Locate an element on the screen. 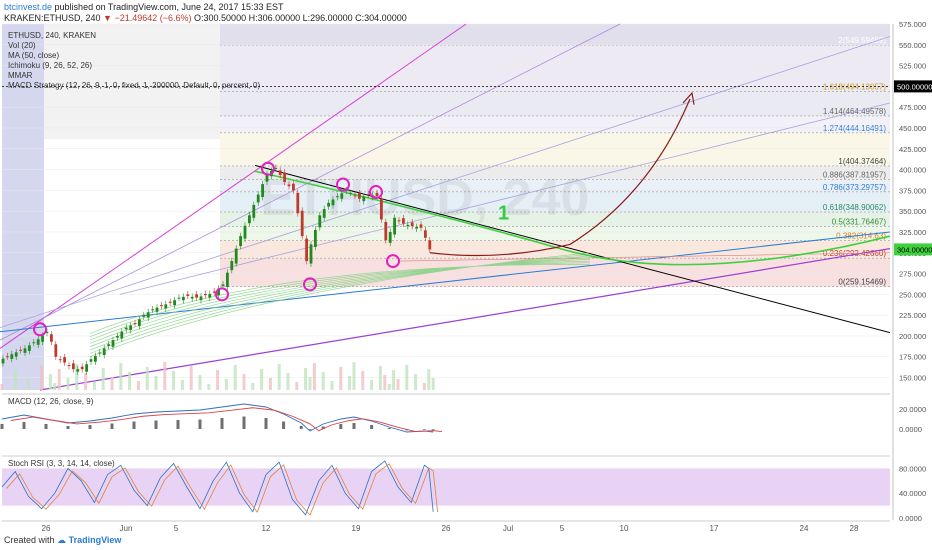 The image size is (932, 550). x-tick-label: 12 is located at coordinates (266, 528).